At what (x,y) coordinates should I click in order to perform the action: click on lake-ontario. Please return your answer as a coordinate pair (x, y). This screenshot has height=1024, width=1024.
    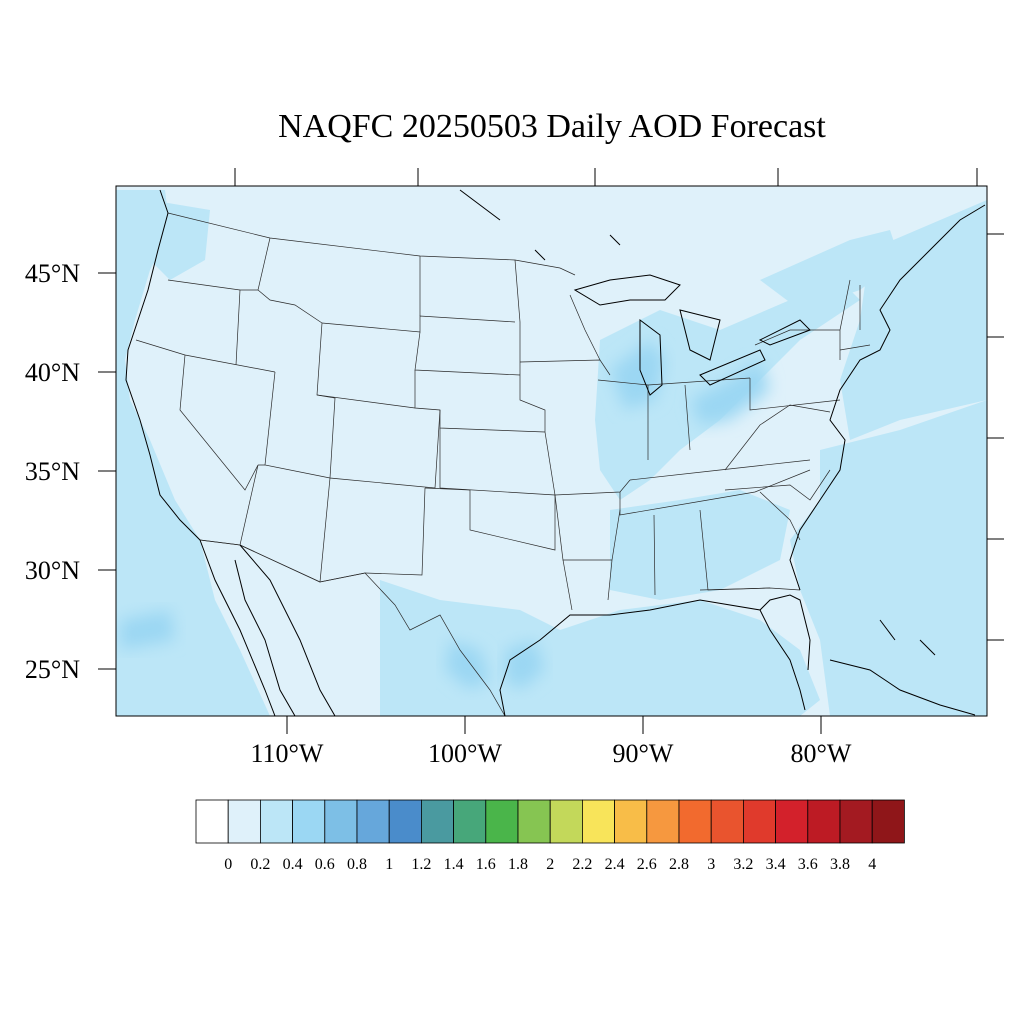
    Looking at the image, I should click on (784, 332).